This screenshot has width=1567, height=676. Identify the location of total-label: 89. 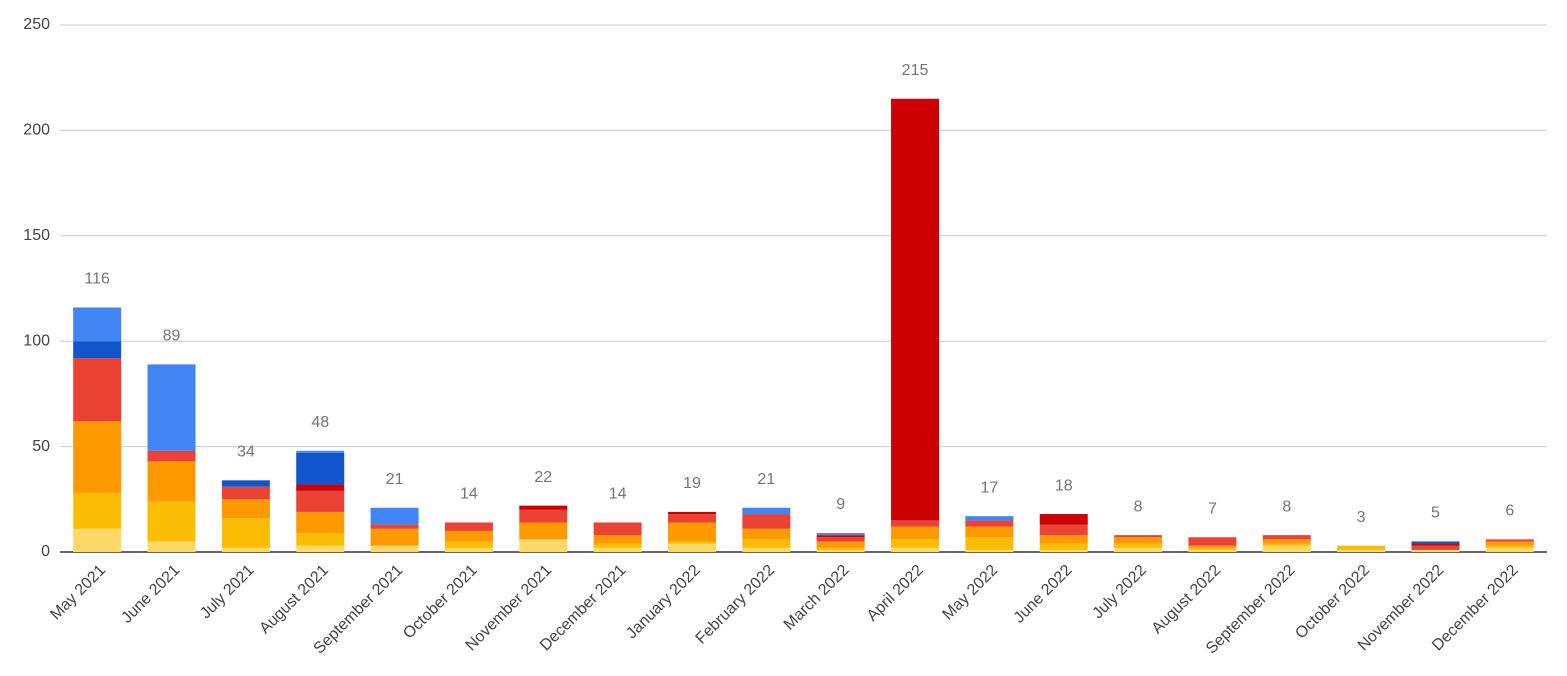
(172, 336).